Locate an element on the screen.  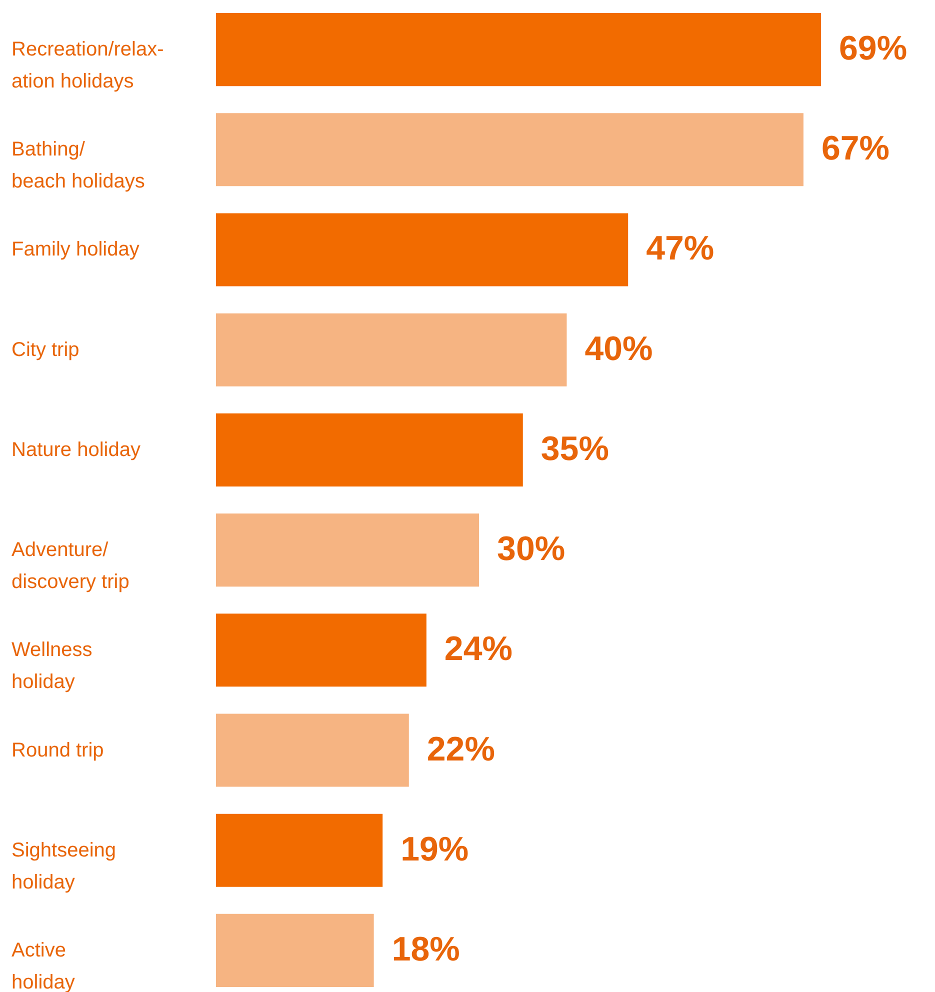
y-tick-label: Wellness holiday is located at coordinates (52, 666).